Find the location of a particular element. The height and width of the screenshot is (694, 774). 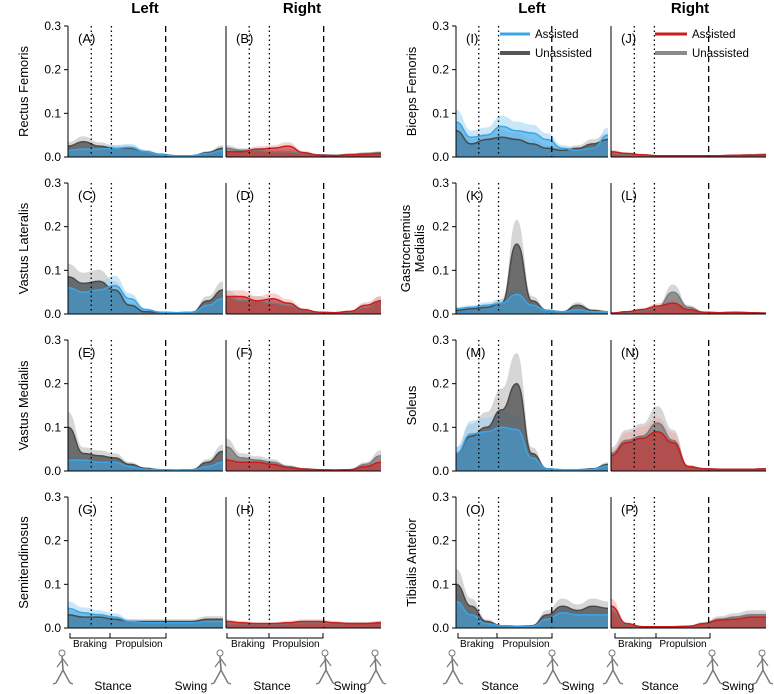

line-unassisted-G is located at coordinates (145, 618).